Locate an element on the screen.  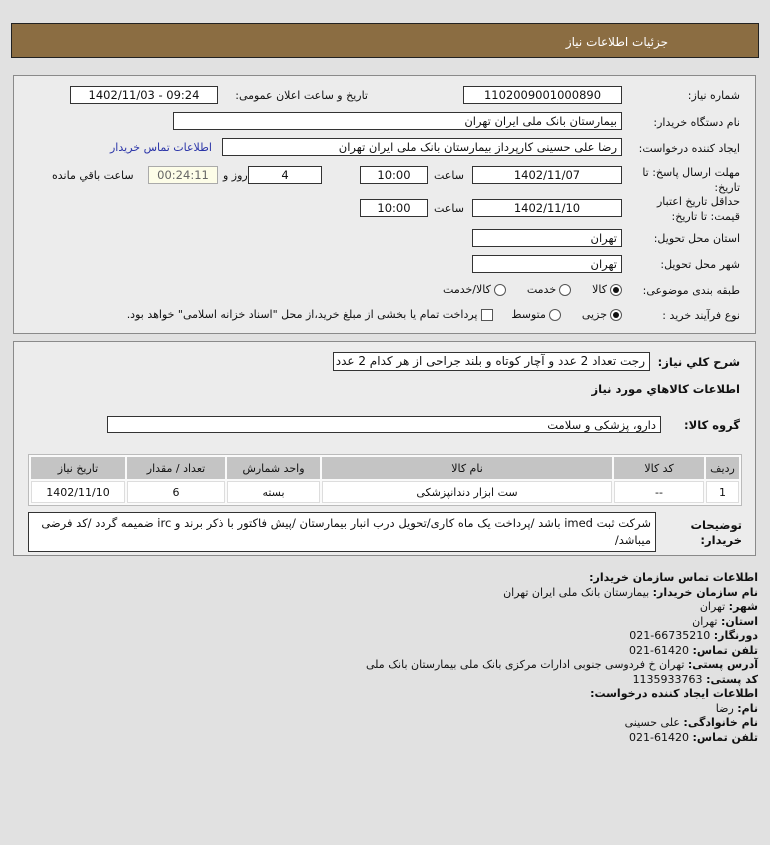
category-label: طبقه بندی موضوعی: is located at coordinates (691, 290).